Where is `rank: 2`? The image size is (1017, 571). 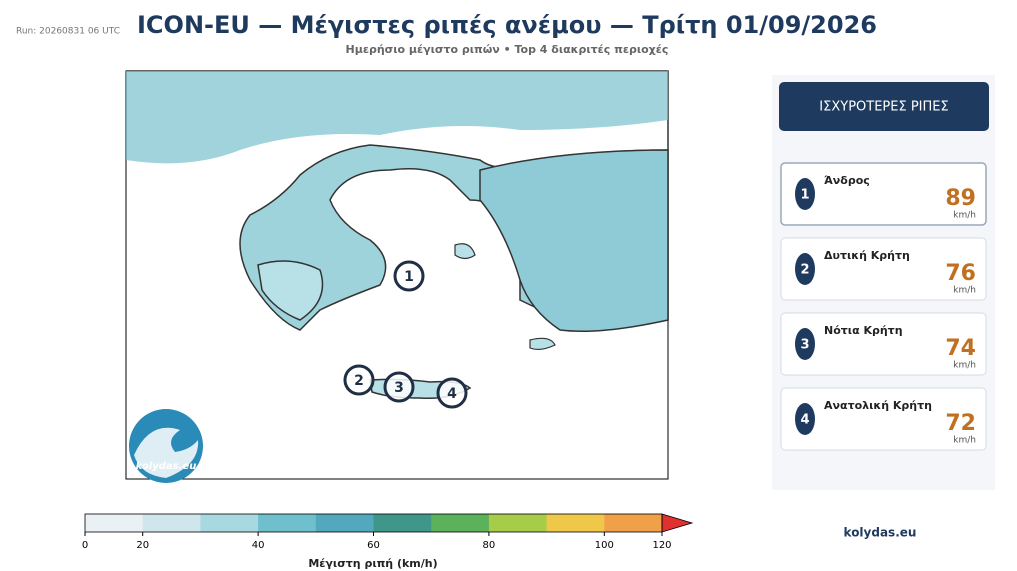
rank: 2 is located at coordinates (804, 270).